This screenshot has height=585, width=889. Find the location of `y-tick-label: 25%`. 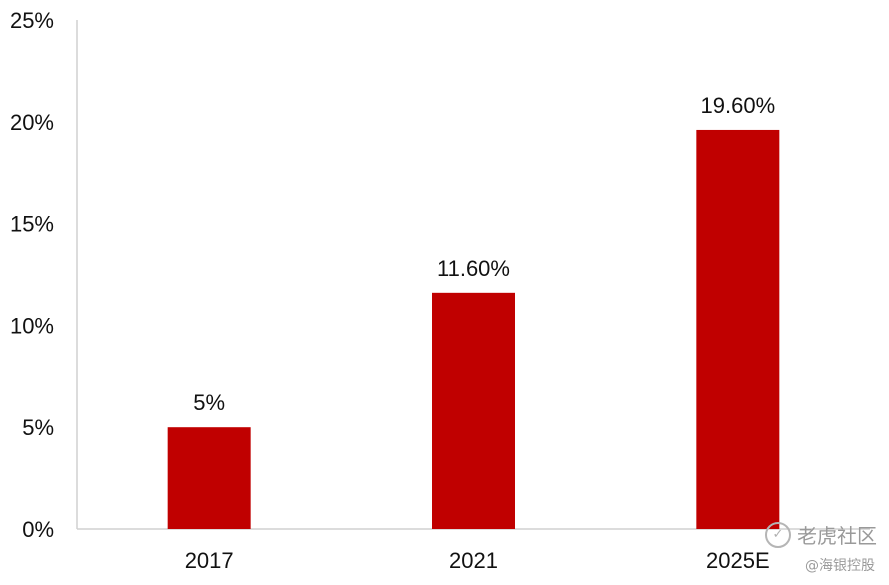

y-tick-label: 25% is located at coordinates (32, 20).